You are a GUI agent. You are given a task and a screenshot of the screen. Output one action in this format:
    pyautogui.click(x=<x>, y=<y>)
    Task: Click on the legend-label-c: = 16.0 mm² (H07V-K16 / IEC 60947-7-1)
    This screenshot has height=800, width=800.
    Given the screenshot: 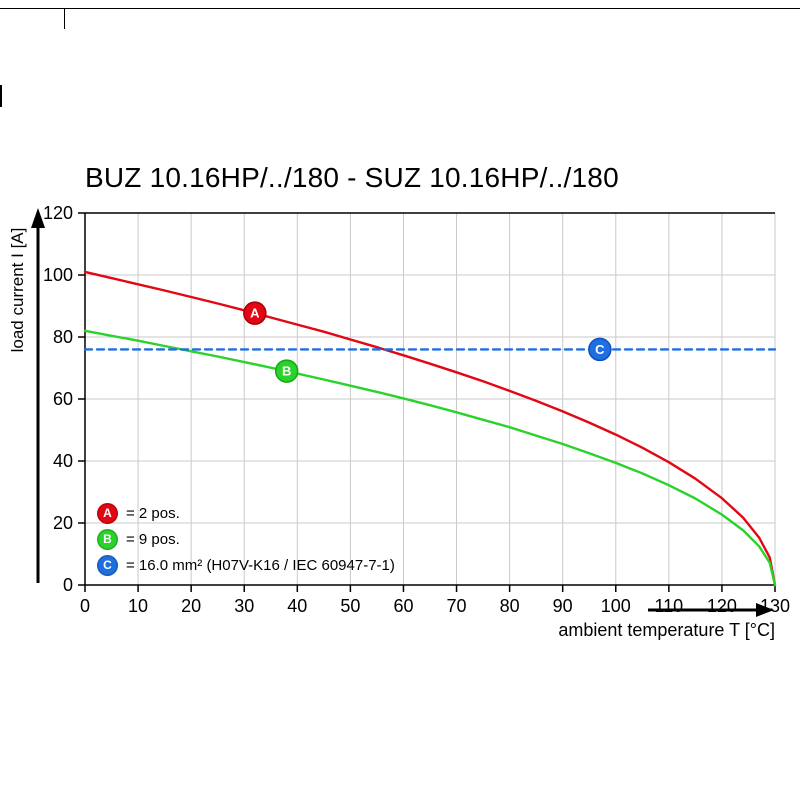 What is the action you would take?
    pyautogui.click(x=260, y=565)
    